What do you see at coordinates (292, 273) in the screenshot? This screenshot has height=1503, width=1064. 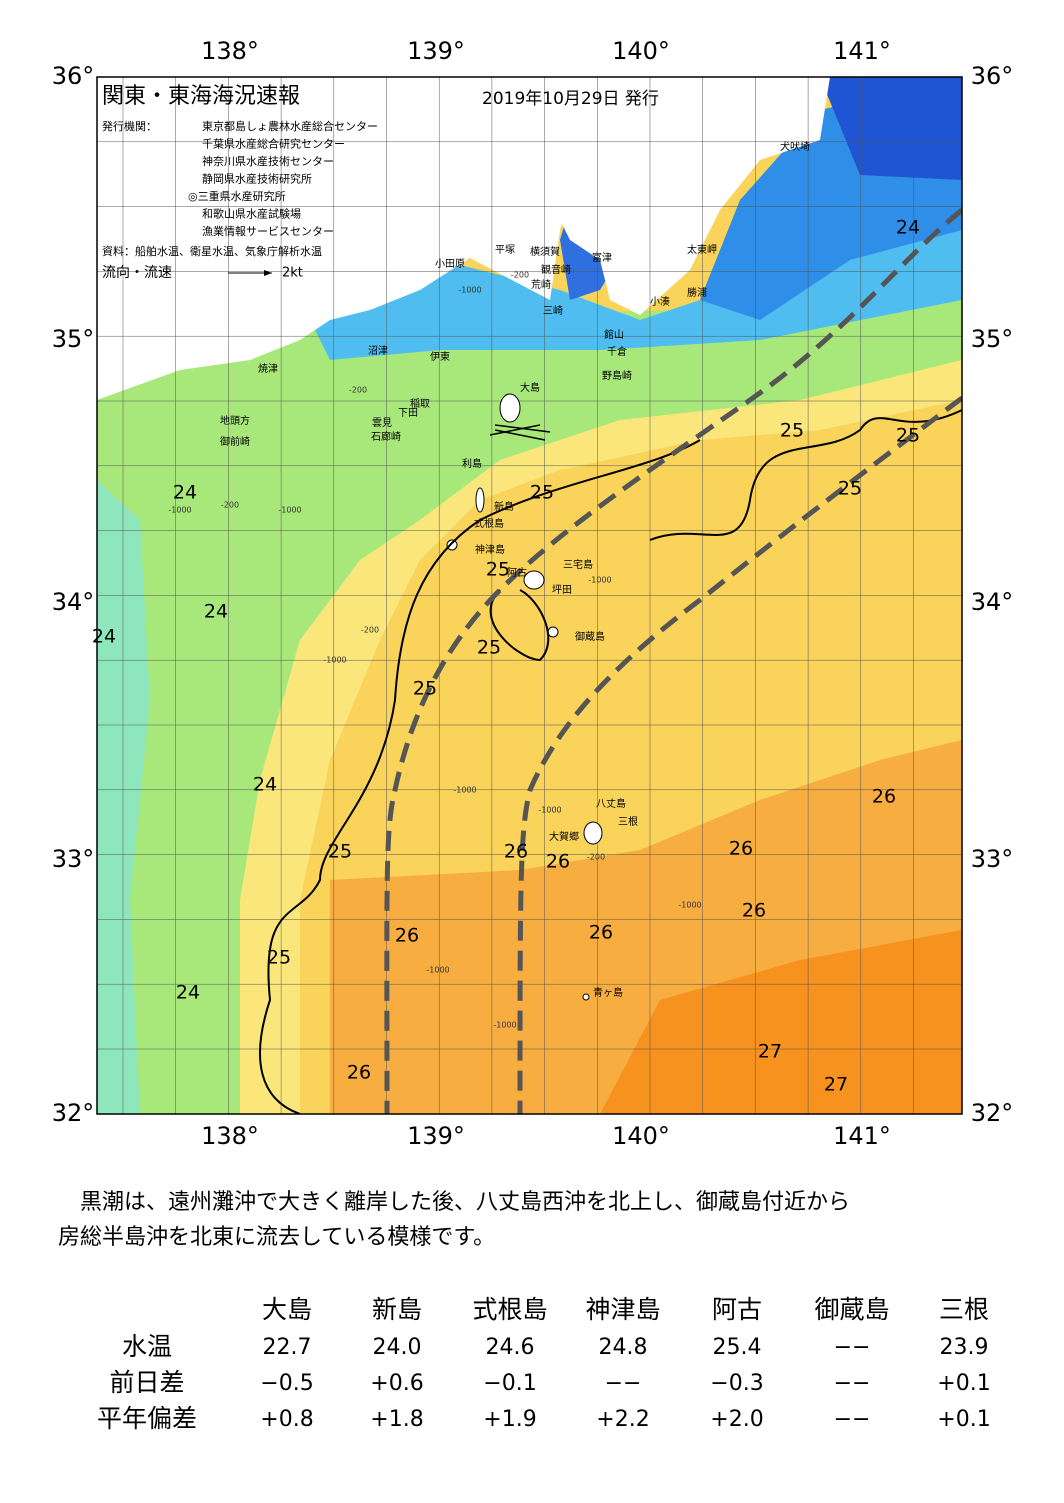 I see `legend-speed: 2kt` at bounding box center [292, 273].